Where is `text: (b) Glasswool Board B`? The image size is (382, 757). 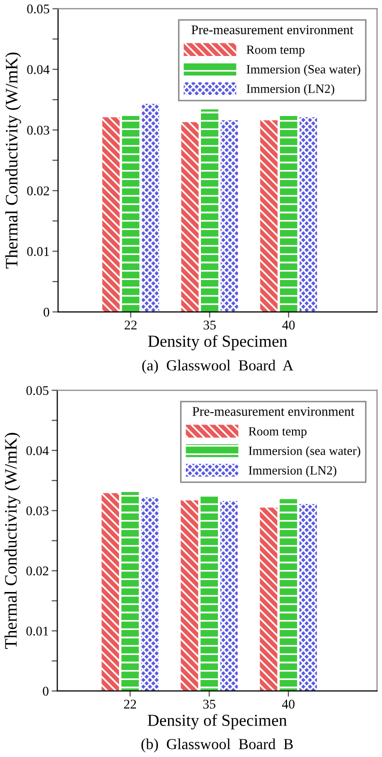
text: (b) Glasswool Board B is located at coordinates (217, 745).